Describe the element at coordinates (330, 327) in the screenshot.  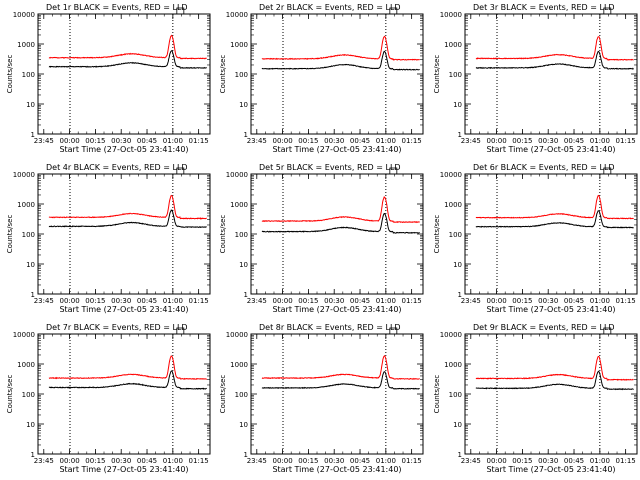
I see `panel-title: Det 8r BLACK = Events, RED = LLD` at that location.